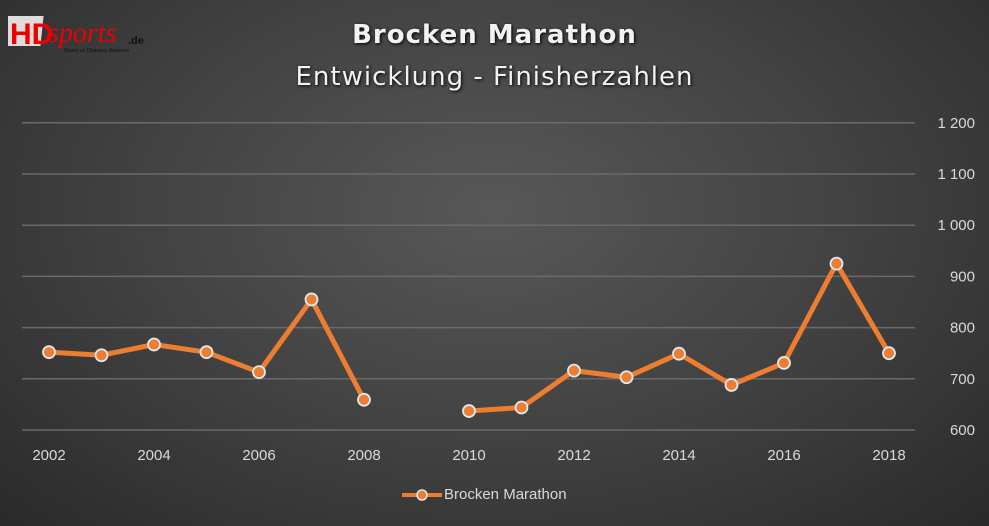  What do you see at coordinates (97, 50) in the screenshot?
I see `svg-text: Home of Distance Runners` at bounding box center [97, 50].